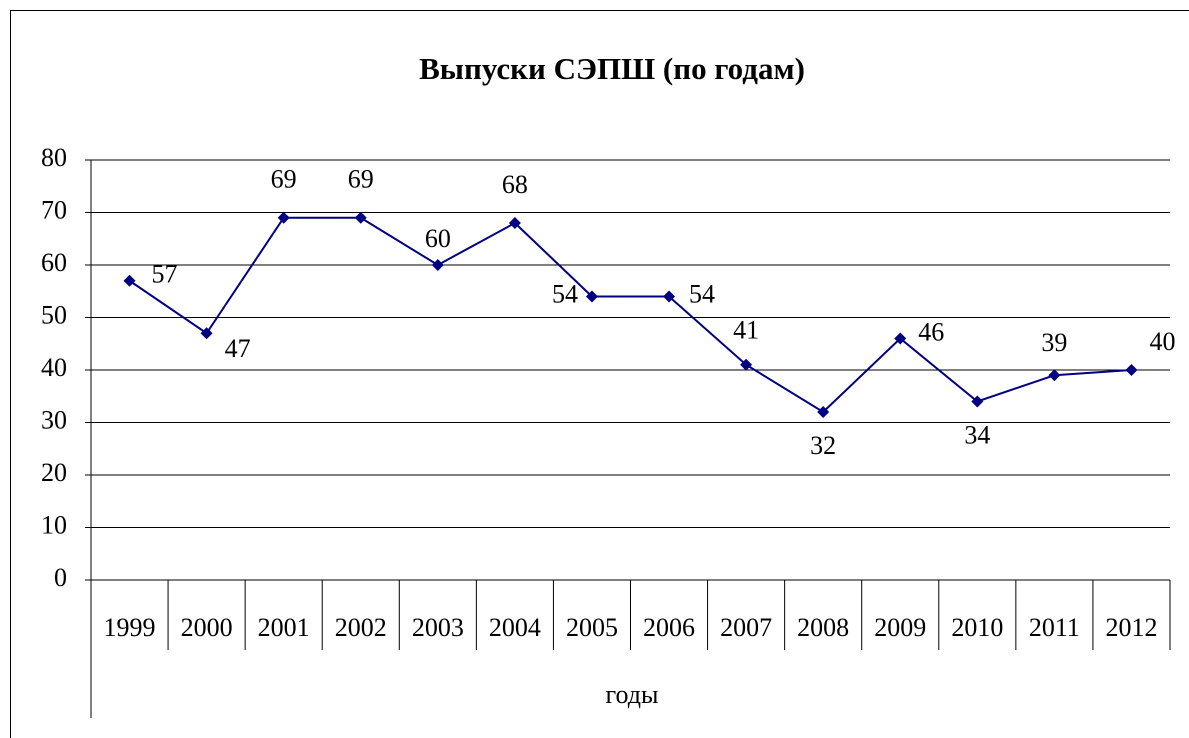 This screenshot has width=1189, height=738. Describe the element at coordinates (612, 68) in the screenshot. I see `chart-title: Выпуски СЭПШ (по годам)` at that location.